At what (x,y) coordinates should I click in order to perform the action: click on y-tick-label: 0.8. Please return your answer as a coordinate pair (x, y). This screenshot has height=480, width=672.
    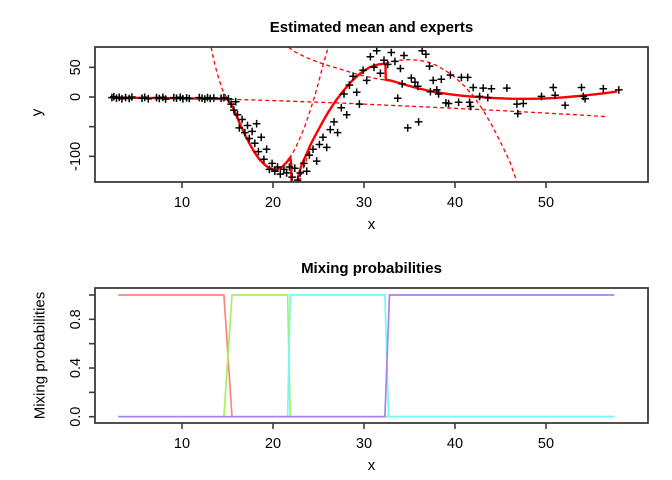
    Looking at the image, I should click on (76, 319).